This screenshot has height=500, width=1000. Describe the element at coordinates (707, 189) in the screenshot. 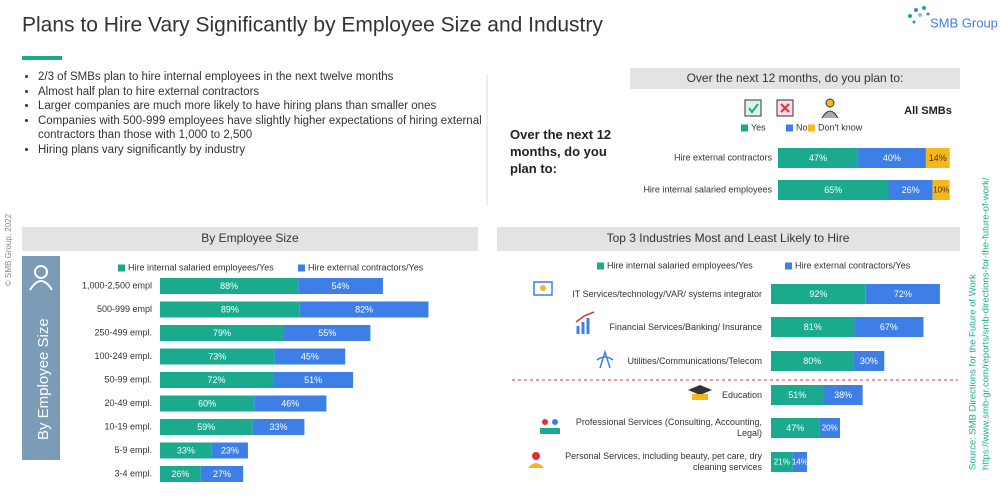

I see `category-label: Hire internal salaried employees` at that location.